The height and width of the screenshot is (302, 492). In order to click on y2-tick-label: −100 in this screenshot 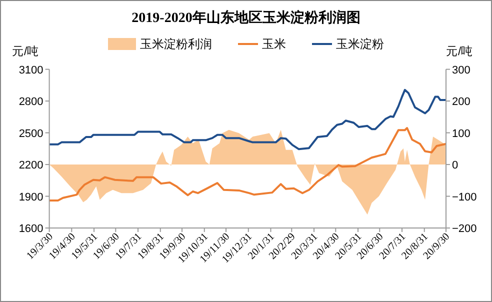, I will do `click(464, 197)`.